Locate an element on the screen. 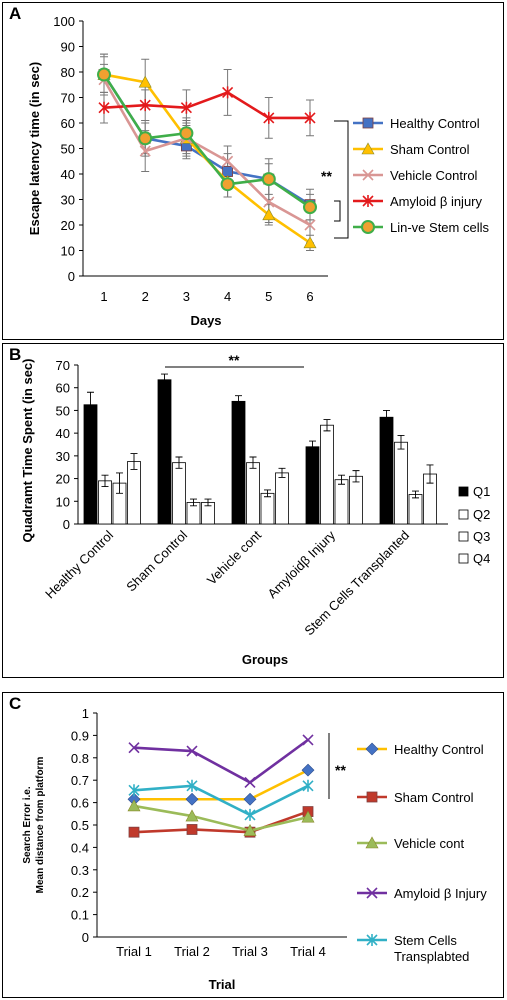 This screenshot has width=507, height=1000. significance-bracket is located at coordinates (341, 179).